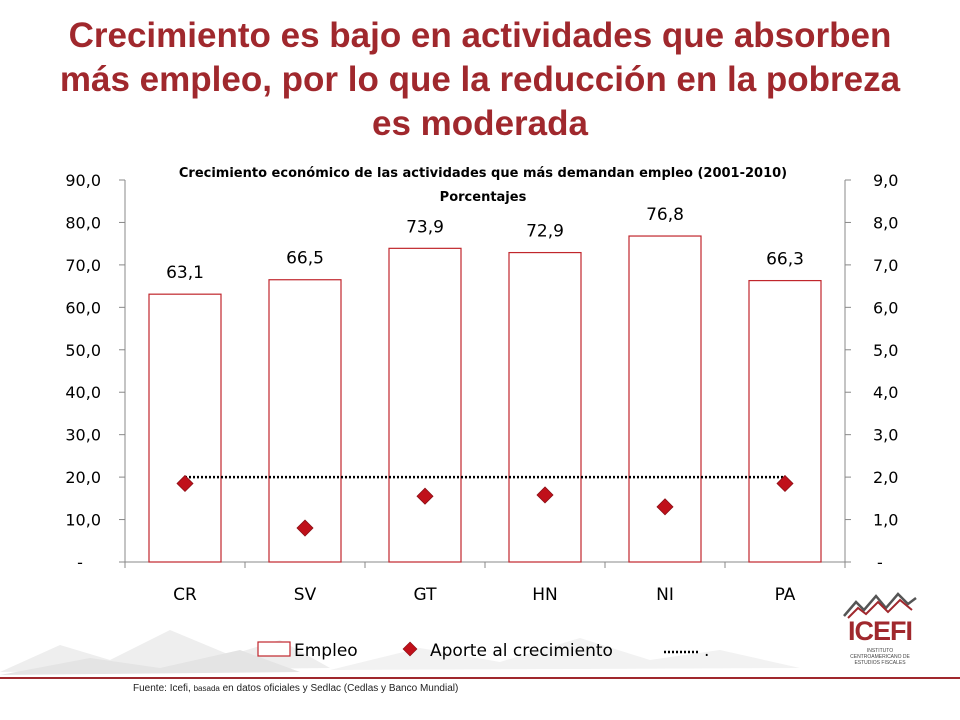 The image size is (960, 720). What do you see at coordinates (305, 528) in the screenshot?
I see `marker-sv` at bounding box center [305, 528].